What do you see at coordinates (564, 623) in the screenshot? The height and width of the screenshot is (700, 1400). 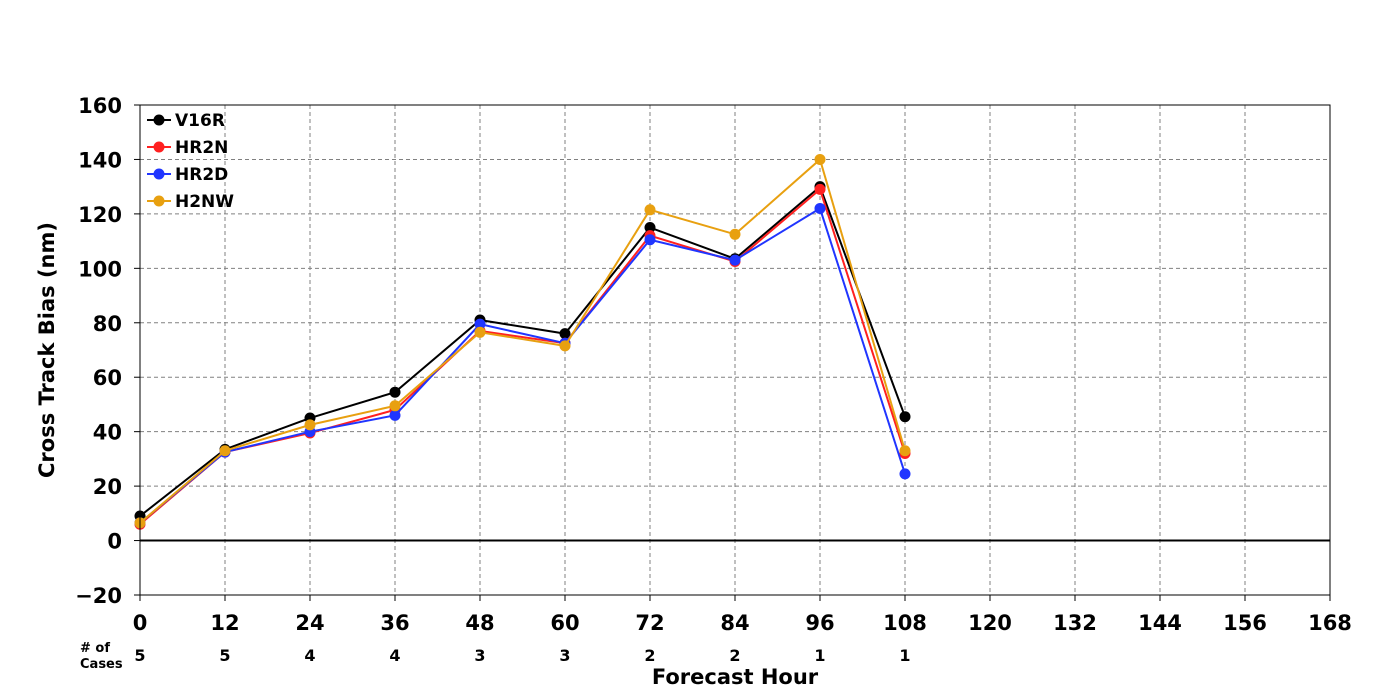 I see `x-tick-label: 60` at bounding box center [564, 623].